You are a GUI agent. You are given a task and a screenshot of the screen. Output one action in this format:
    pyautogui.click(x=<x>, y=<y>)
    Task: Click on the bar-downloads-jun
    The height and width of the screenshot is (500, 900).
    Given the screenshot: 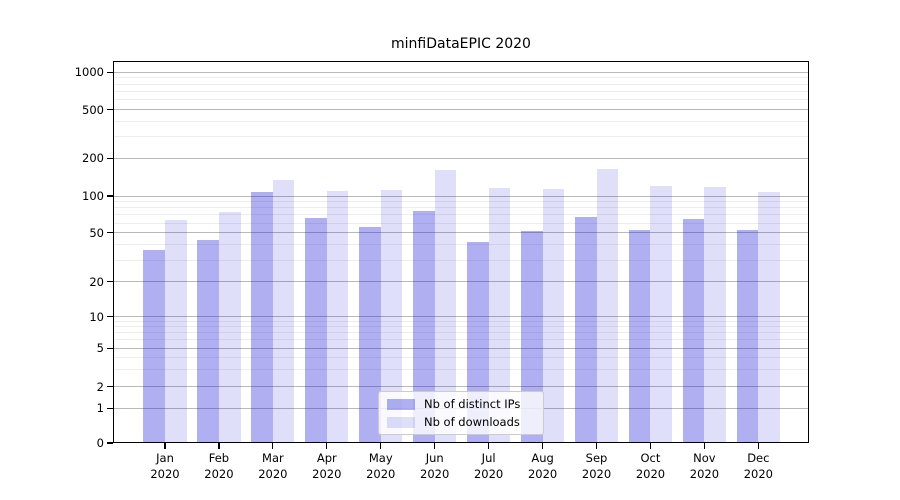 What is the action you would take?
    pyautogui.click(x=445, y=306)
    